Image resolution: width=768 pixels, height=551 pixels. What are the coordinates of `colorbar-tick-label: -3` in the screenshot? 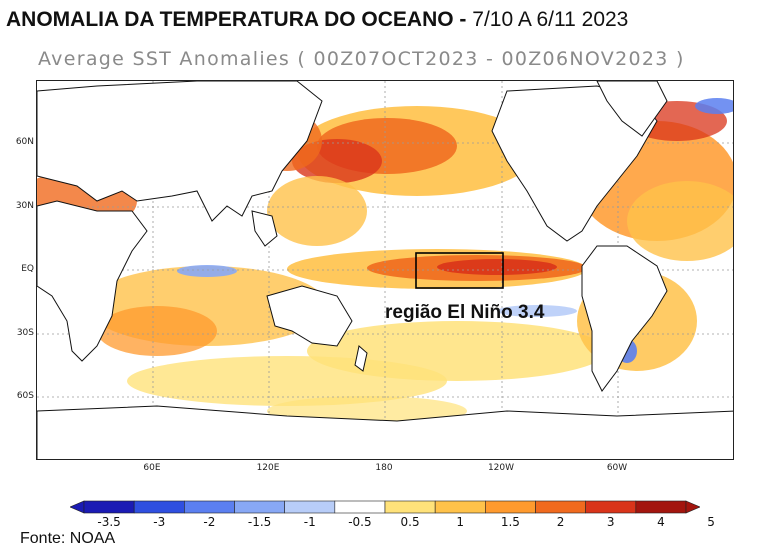 It's located at (159, 522).